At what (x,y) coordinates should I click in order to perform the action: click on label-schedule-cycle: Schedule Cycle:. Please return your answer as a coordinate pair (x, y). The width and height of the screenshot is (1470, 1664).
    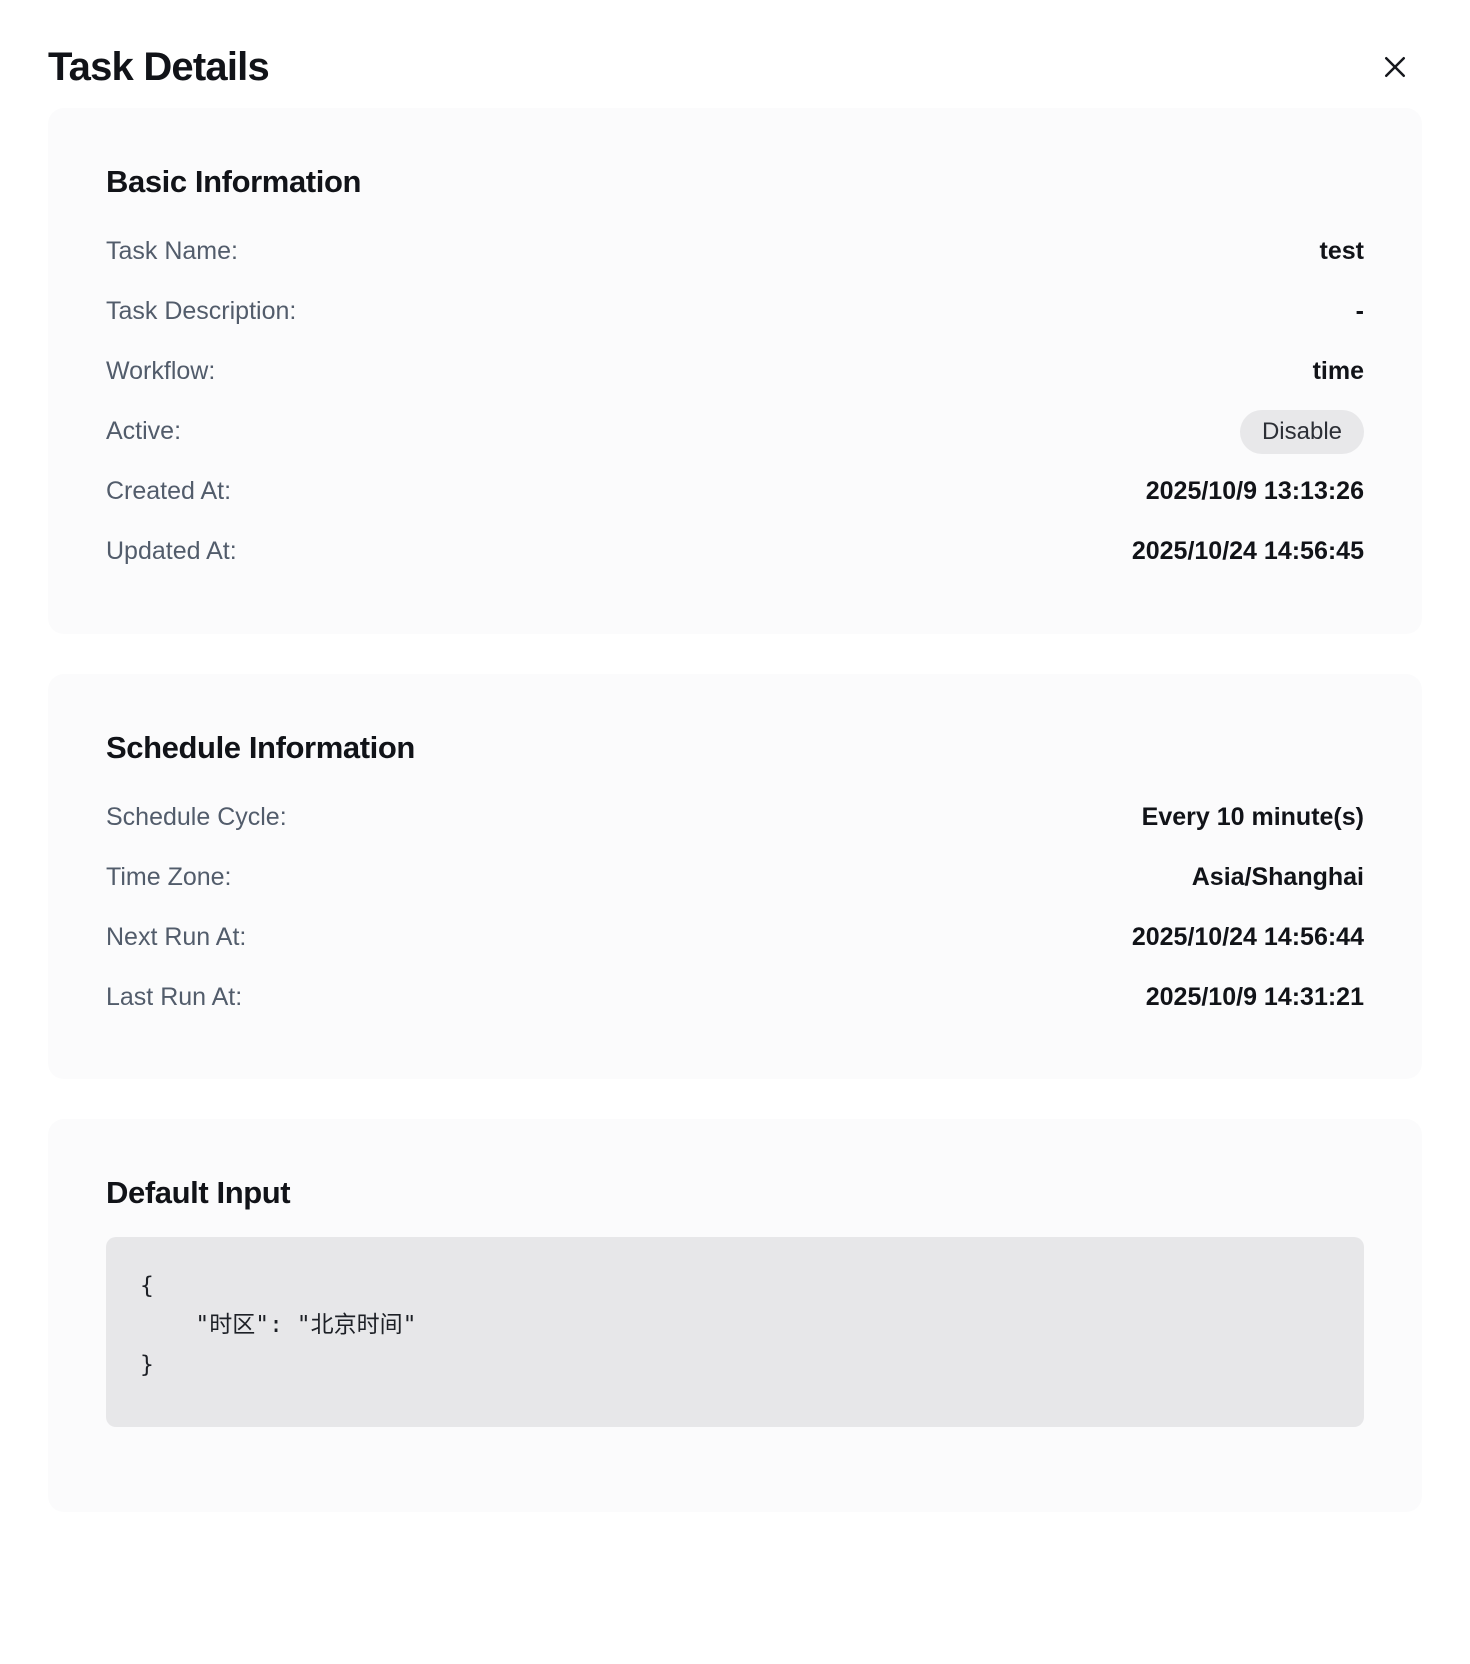
    Looking at the image, I should click on (196, 816).